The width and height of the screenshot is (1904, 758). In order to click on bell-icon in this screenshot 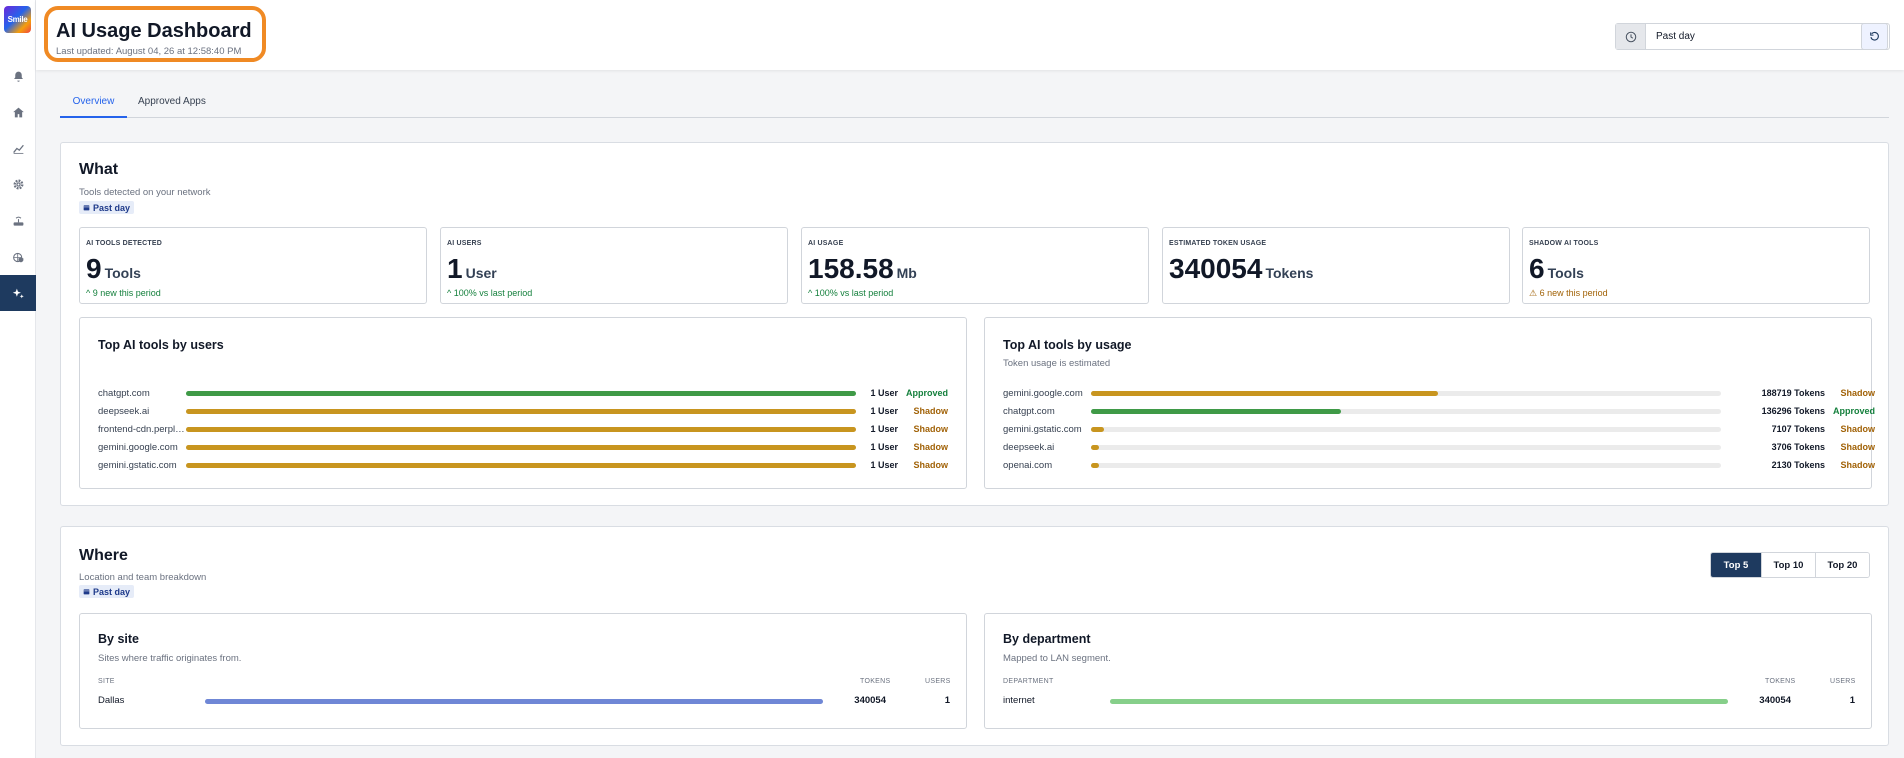, I will do `click(18, 76)`.